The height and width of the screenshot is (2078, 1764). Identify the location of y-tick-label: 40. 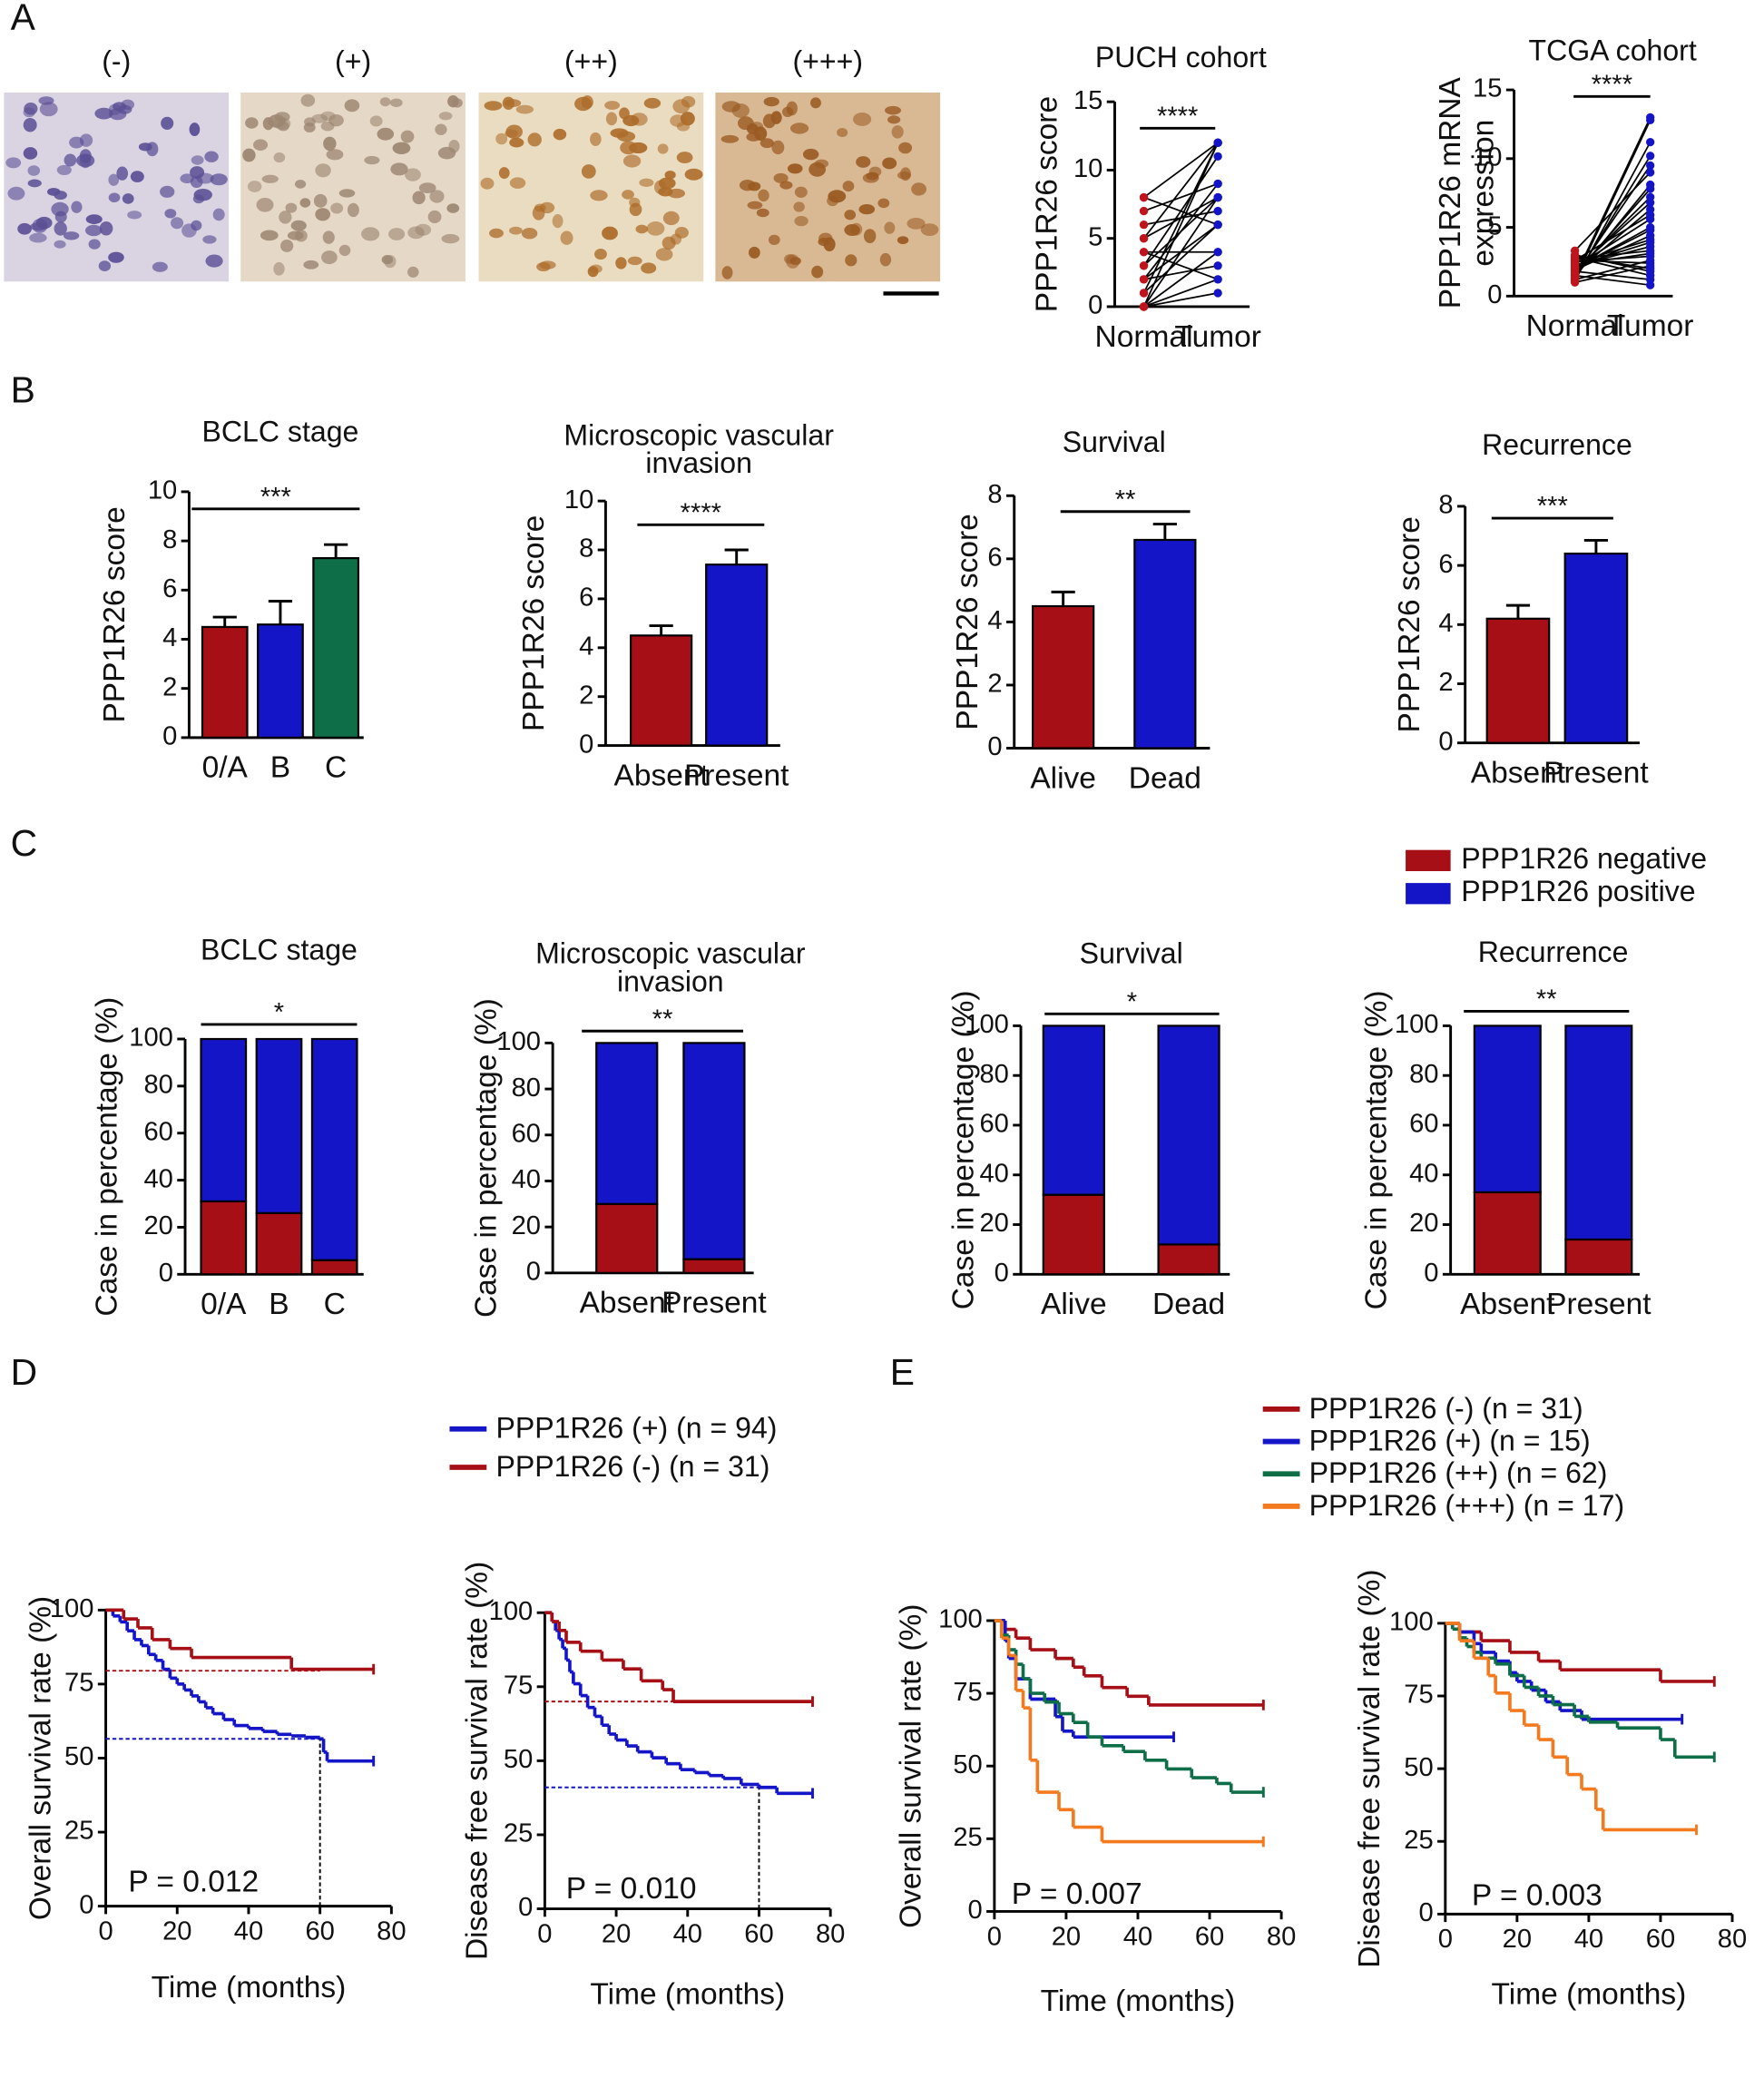
(526, 1179).